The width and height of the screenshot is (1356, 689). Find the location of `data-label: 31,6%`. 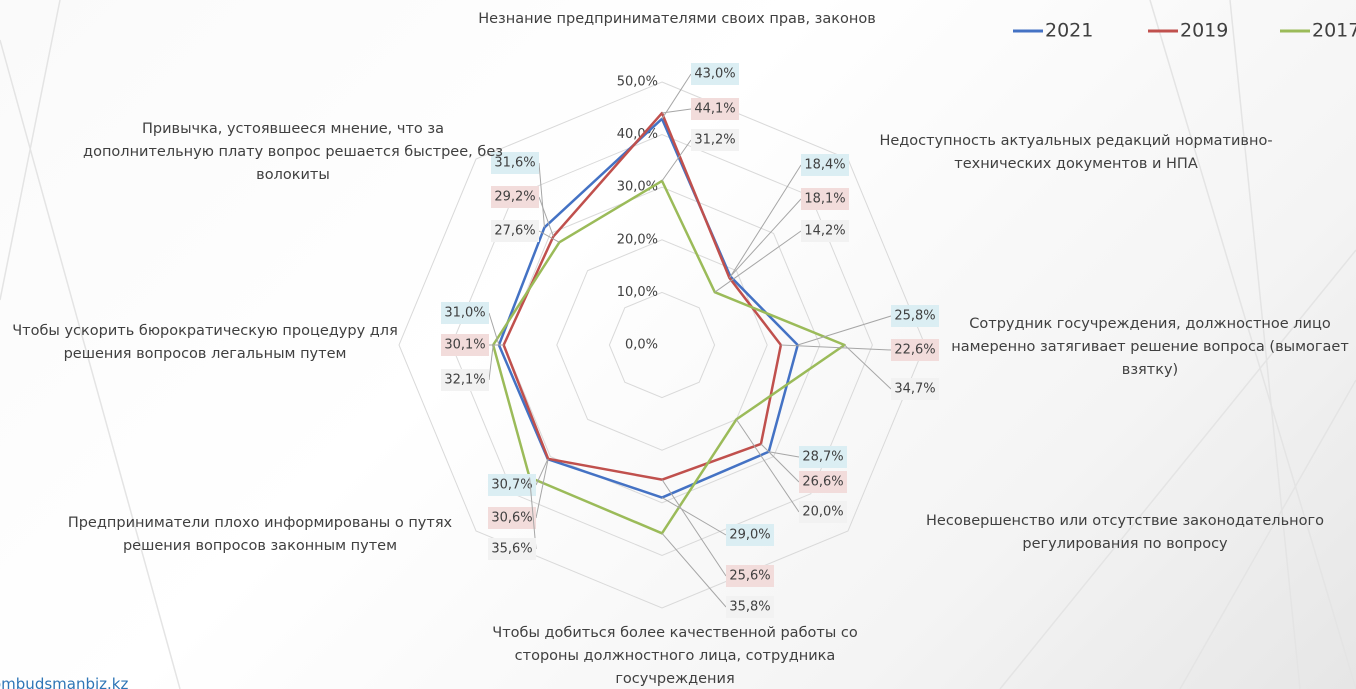

data-label: 31,6% is located at coordinates (514, 163).